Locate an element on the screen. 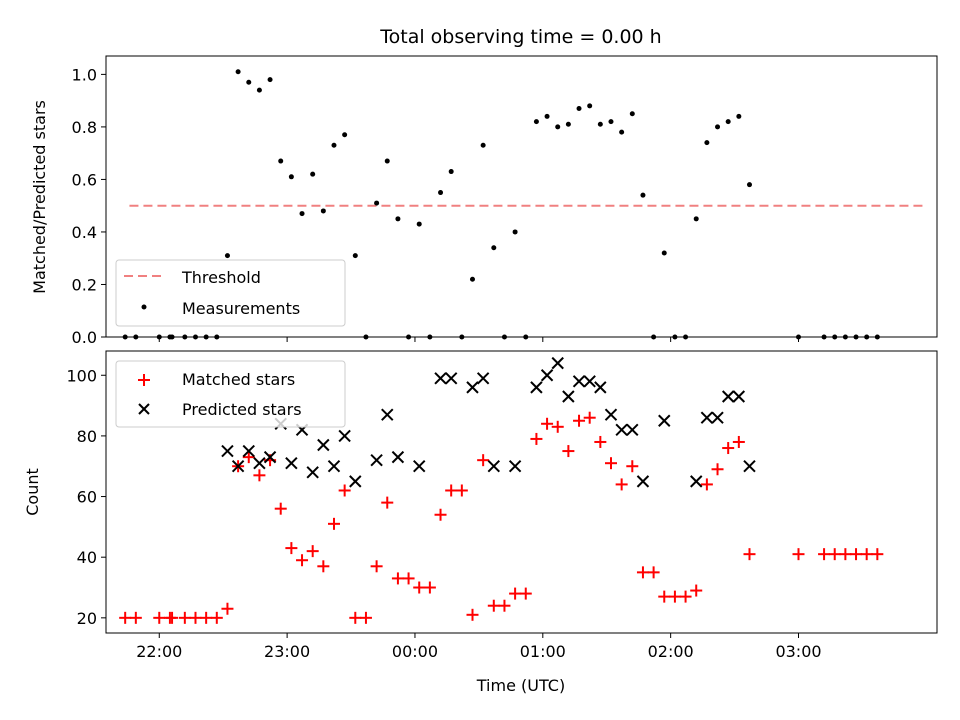 The width and height of the screenshot is (960, 720). x-tick-label: 22:00 is located at coordinates (159, 651).